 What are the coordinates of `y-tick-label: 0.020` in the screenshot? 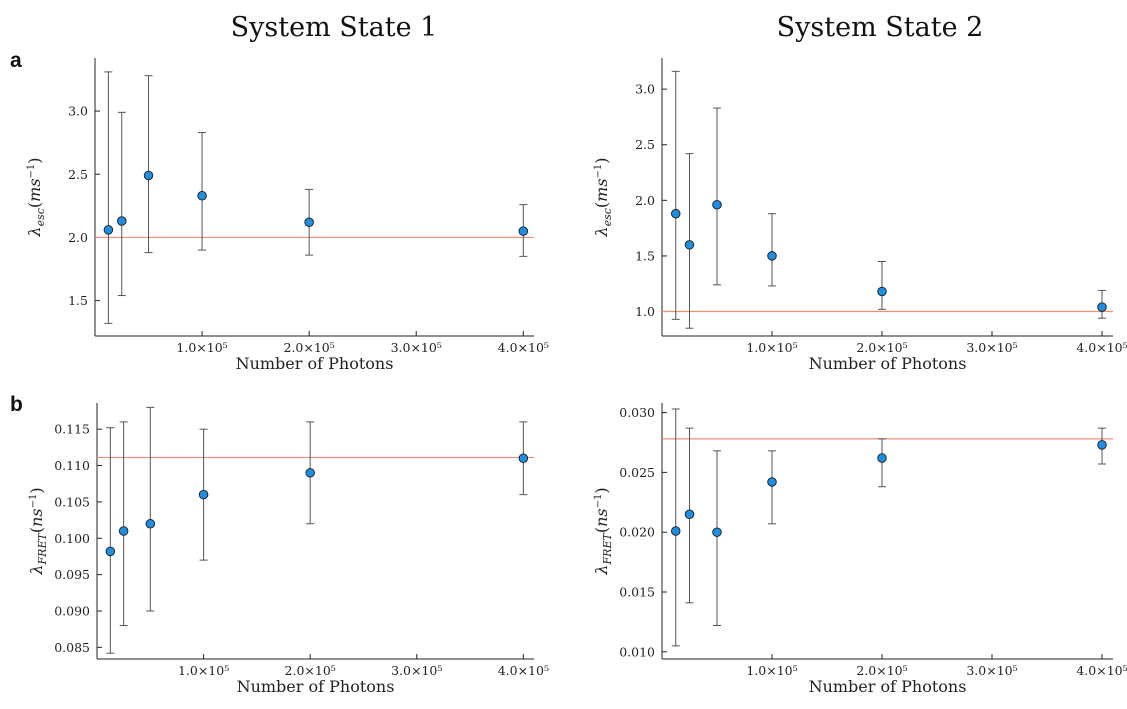 It's located at (637, 532).